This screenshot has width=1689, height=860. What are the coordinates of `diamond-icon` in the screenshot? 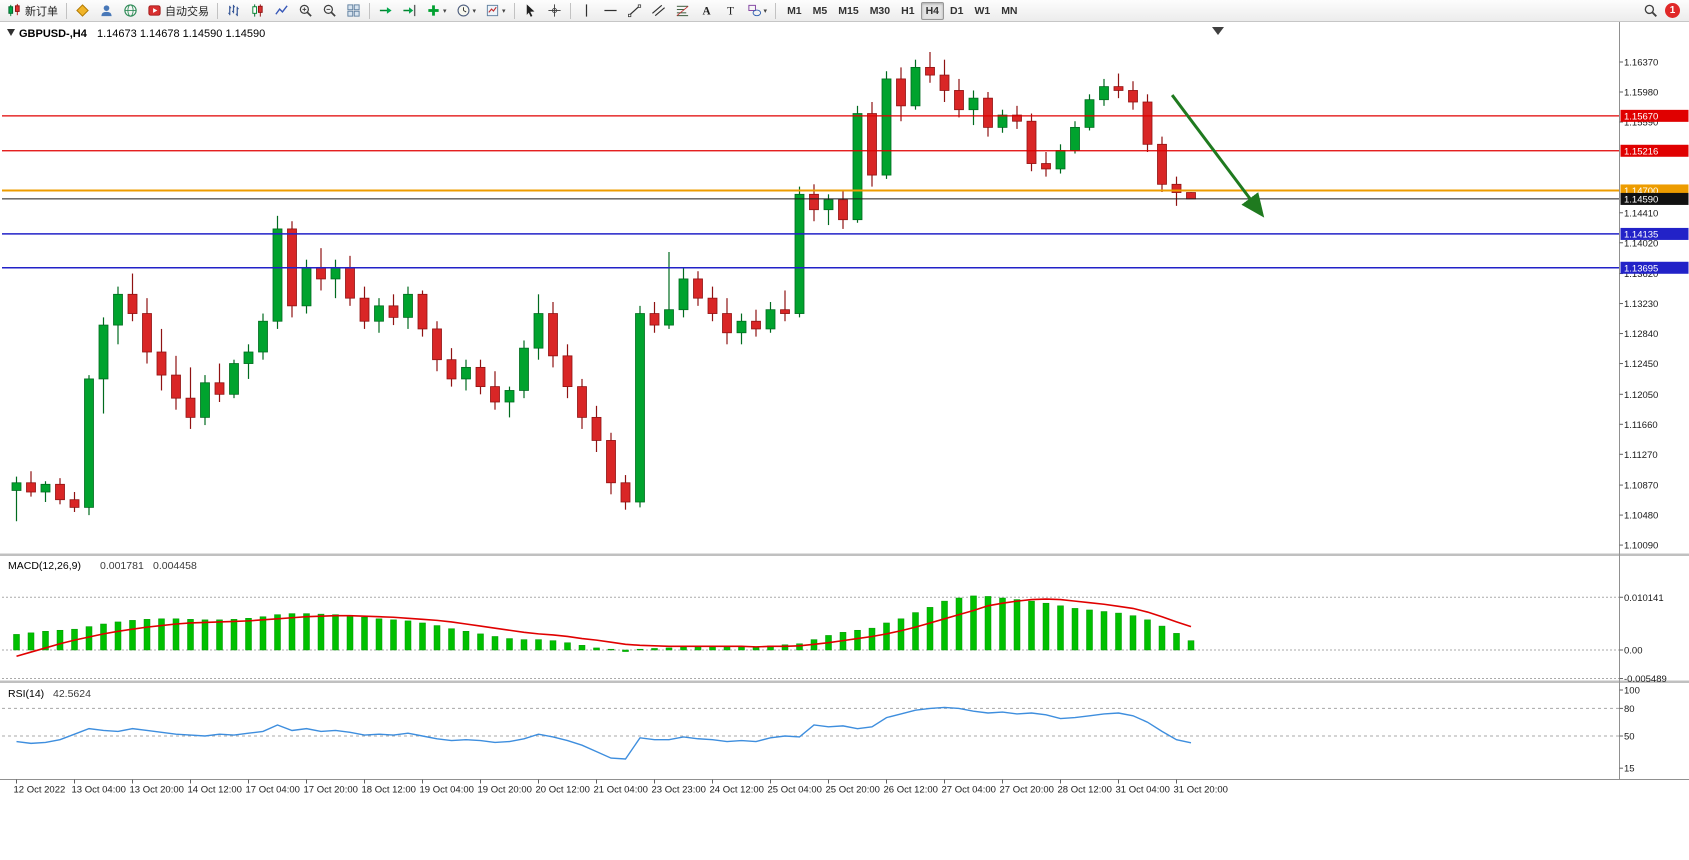 It's located at (82, 10).